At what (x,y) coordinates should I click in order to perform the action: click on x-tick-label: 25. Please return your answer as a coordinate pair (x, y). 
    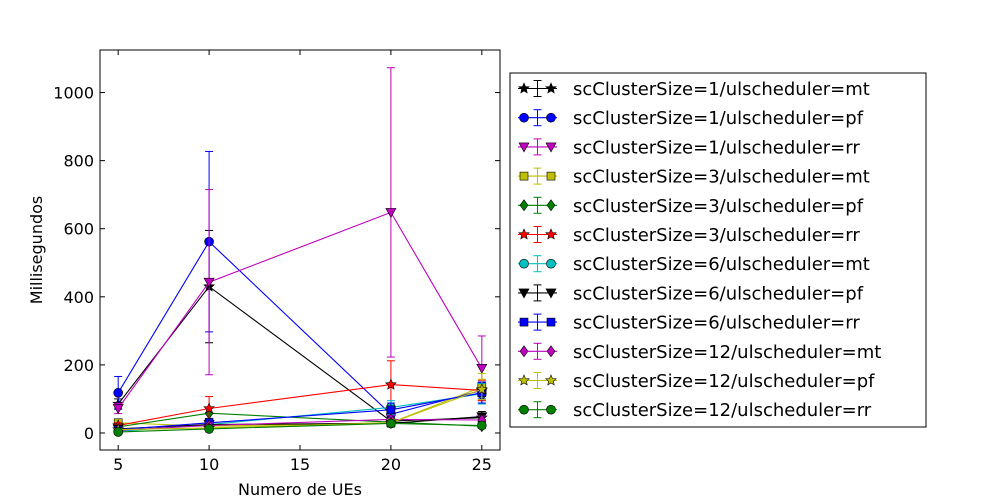
    Looking at the image, I should click on (482, 464).